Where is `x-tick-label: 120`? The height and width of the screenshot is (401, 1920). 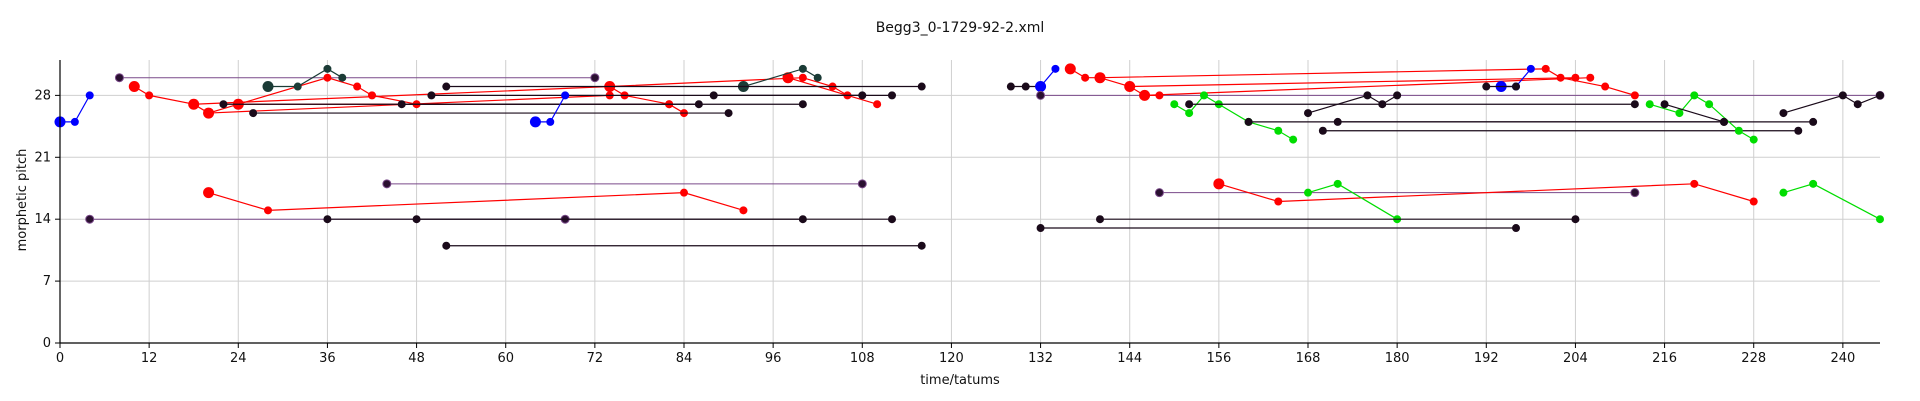
x-tick-label: 120 is located at coordinates (951, 358).